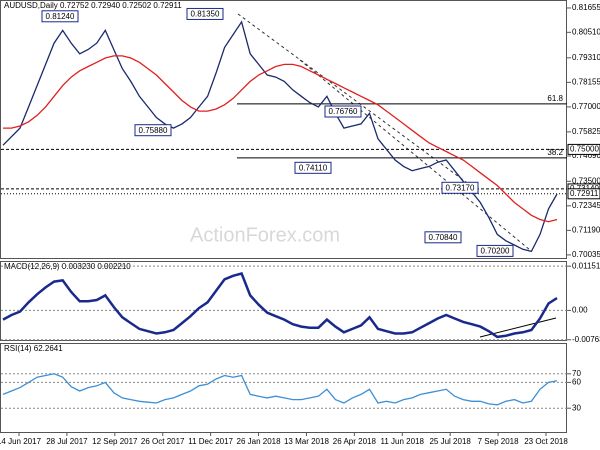 The image size is (600, 450). I want to click on y-tick-label: 70, so click(576, 373).